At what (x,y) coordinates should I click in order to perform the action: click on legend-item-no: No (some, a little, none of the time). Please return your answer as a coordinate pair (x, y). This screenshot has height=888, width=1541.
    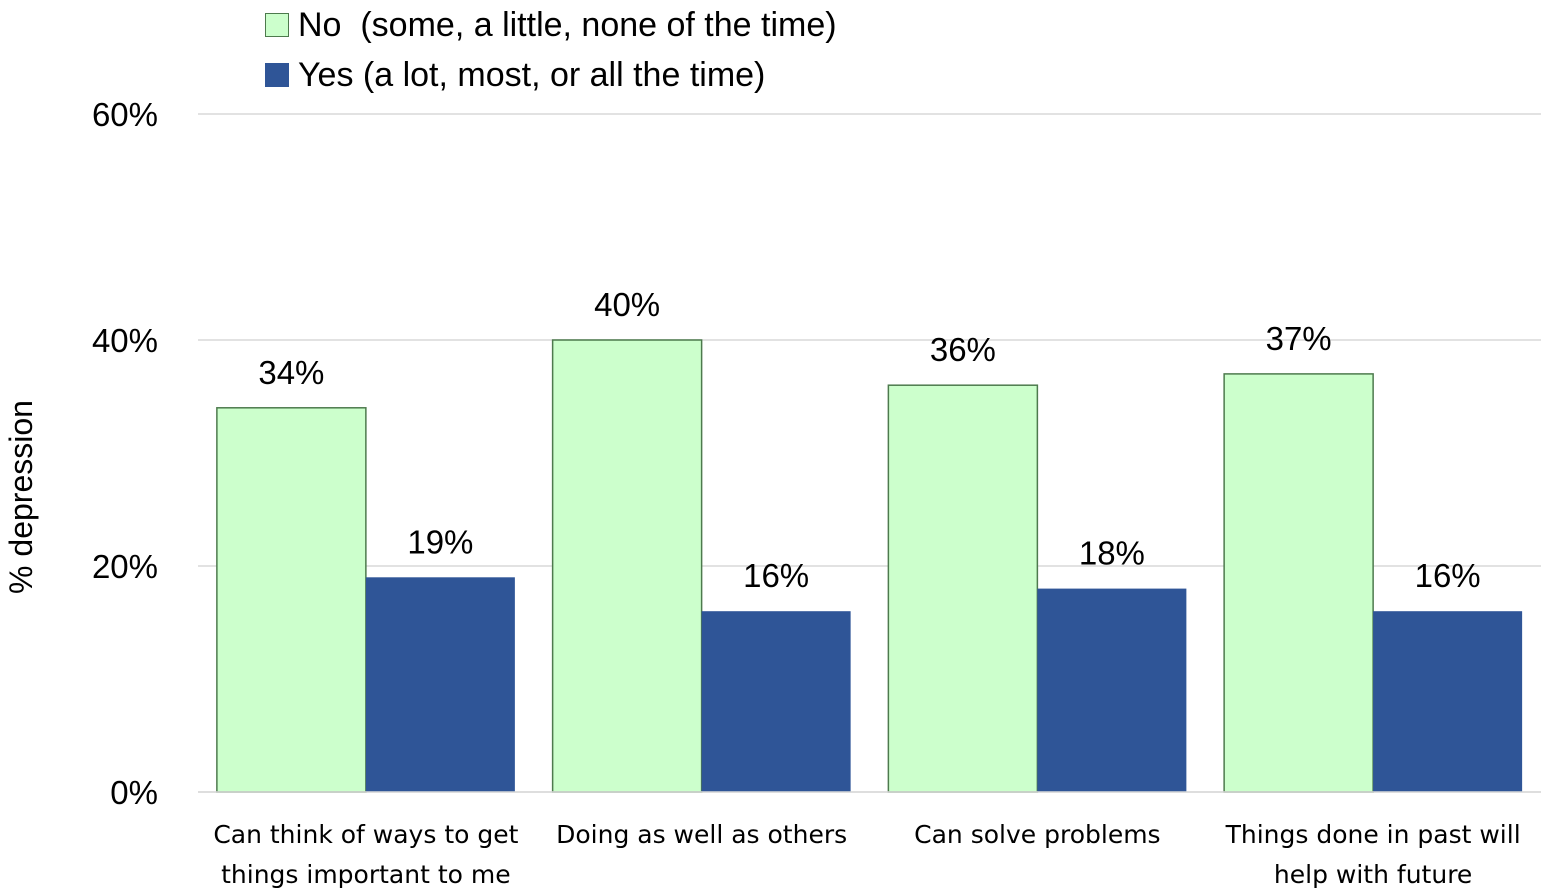
    Looking at the image, I should click on (551, 25).